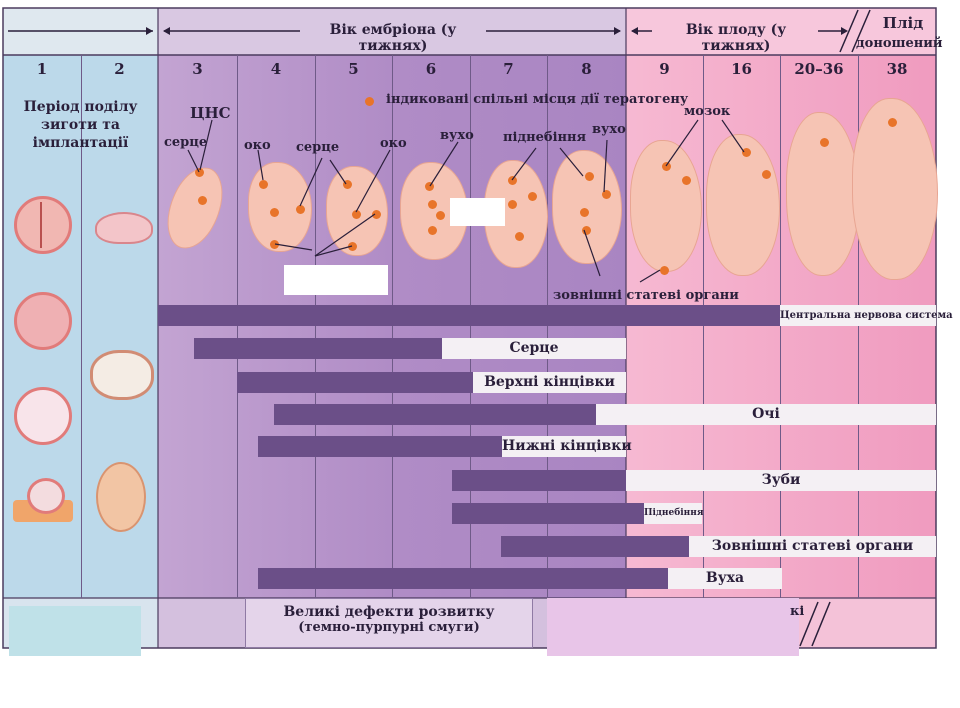 The width and height of the screenshot is (960, 708). I want to click on embryo-age-label: Вік ембріона (у тижнях), so click(393, 38).